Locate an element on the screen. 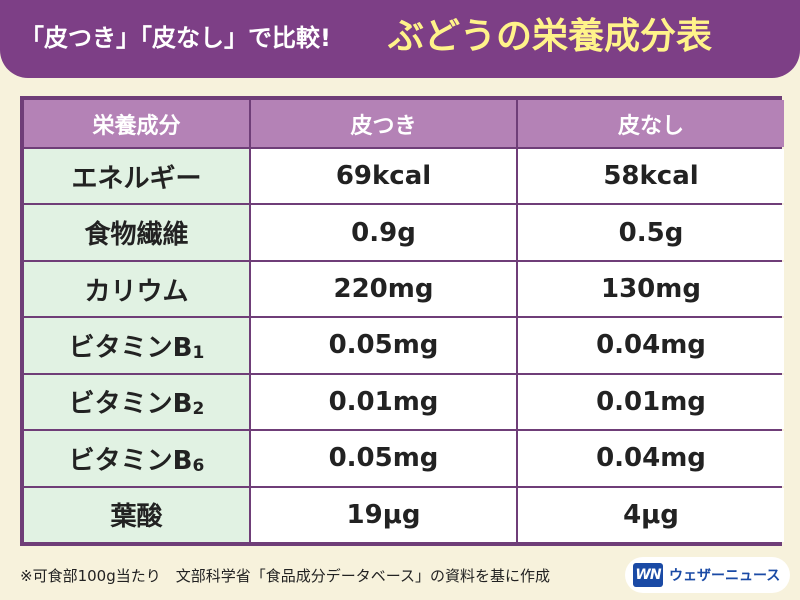 This screenshot has height=600, width=800. nutrient-subscript: 2 is located at coordinates (198, 409).